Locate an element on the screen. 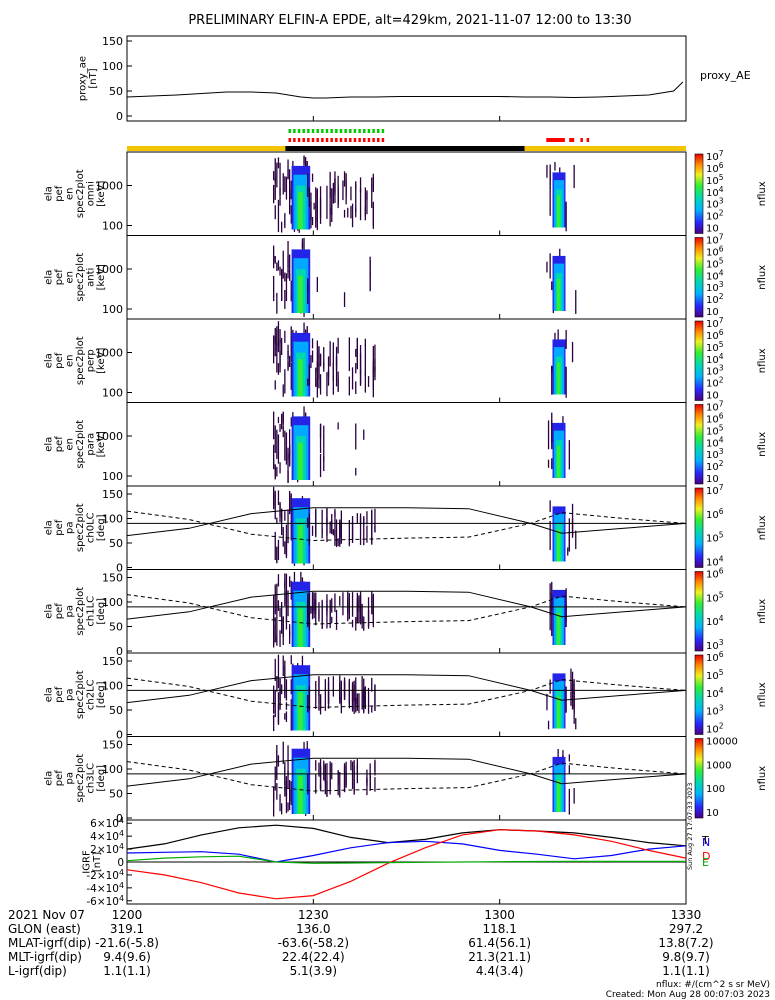  spectrogram-ylabel: ela pef pa spec2plot ch0LC [deg] is located at coordinates (76, 527).